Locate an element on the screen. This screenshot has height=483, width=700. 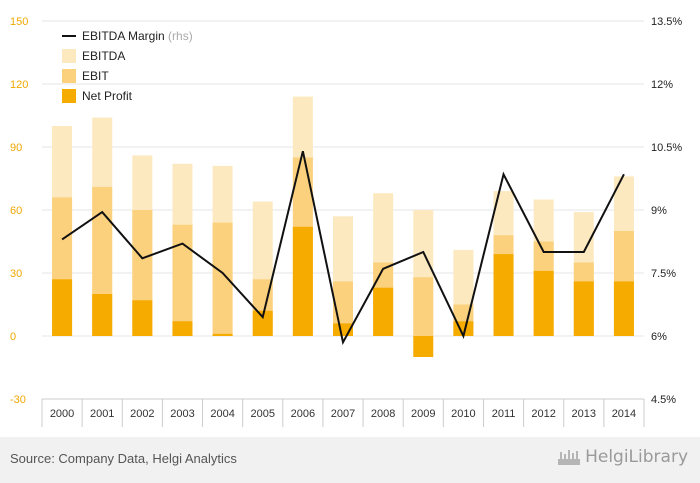
y-left-tick-label: 60 is located at coordinates (16, 211).